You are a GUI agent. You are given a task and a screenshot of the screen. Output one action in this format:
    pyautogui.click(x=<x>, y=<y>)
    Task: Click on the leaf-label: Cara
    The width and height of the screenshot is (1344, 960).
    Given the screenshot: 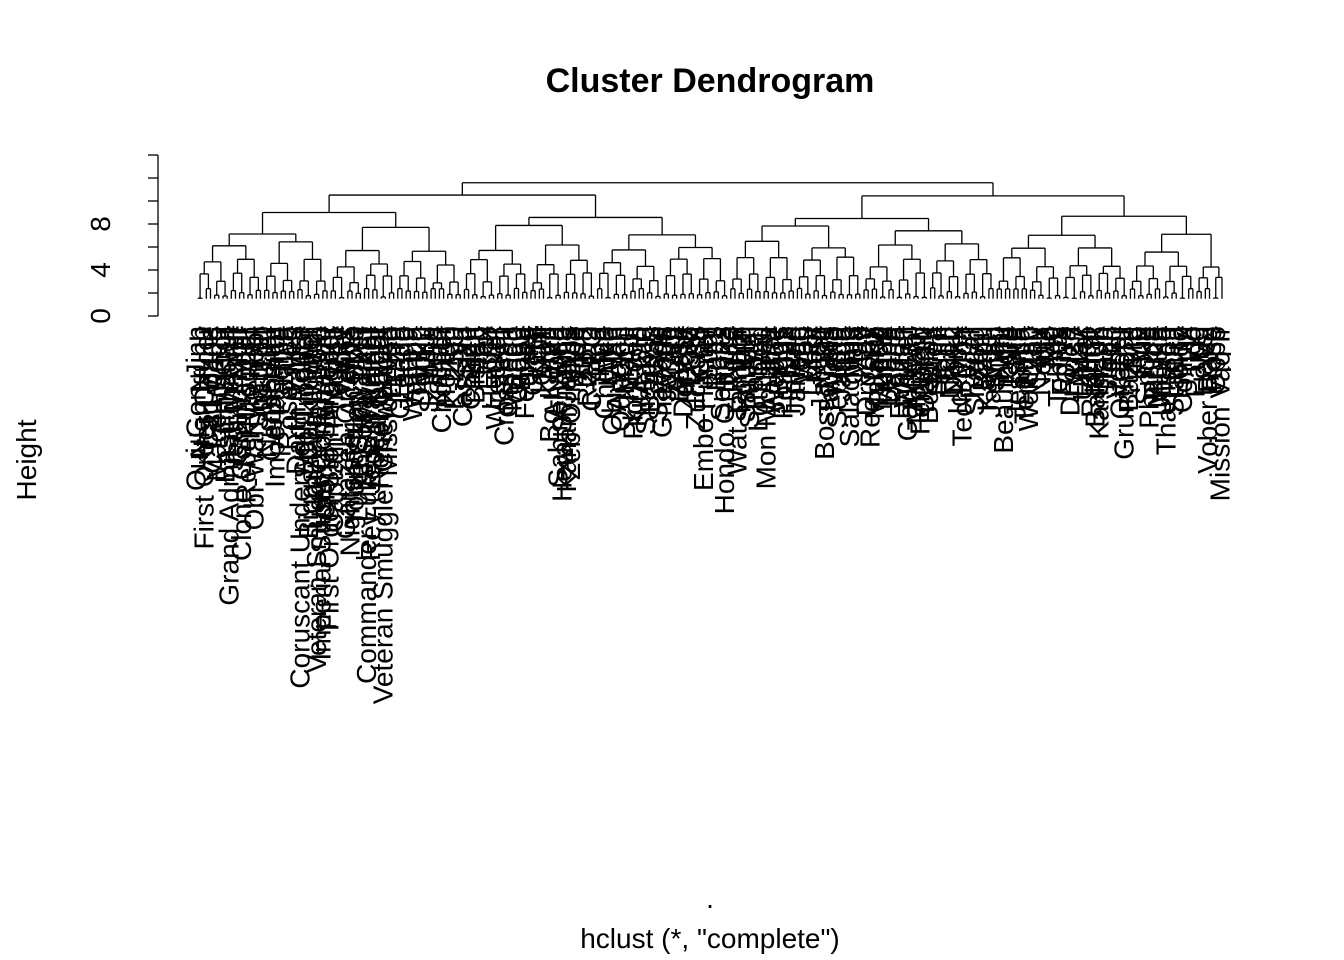 What is the action you would take?
    pyautogui.click(x=528, y=356)
    